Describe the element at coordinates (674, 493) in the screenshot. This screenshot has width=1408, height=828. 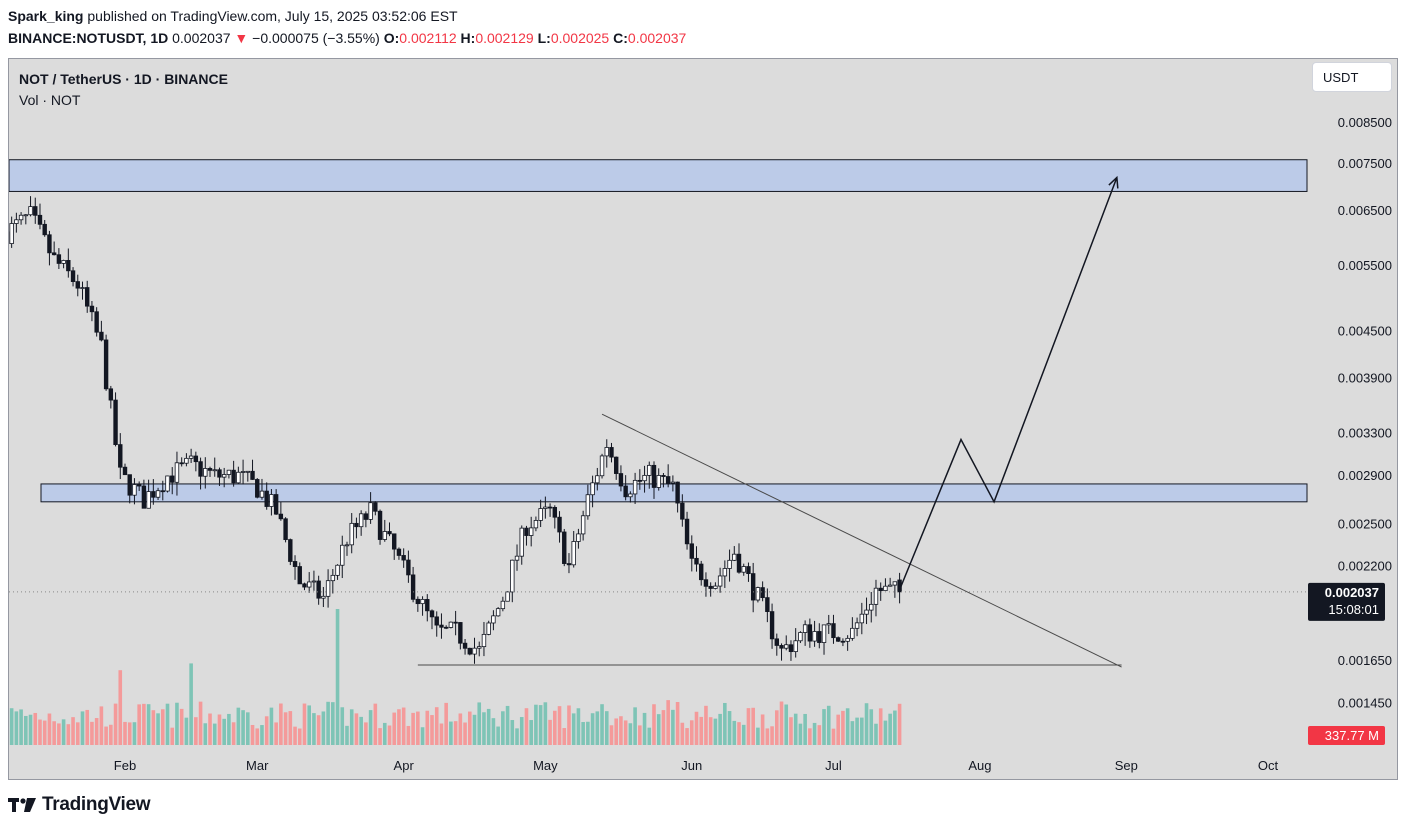
I see `resistance-zone` at that location.